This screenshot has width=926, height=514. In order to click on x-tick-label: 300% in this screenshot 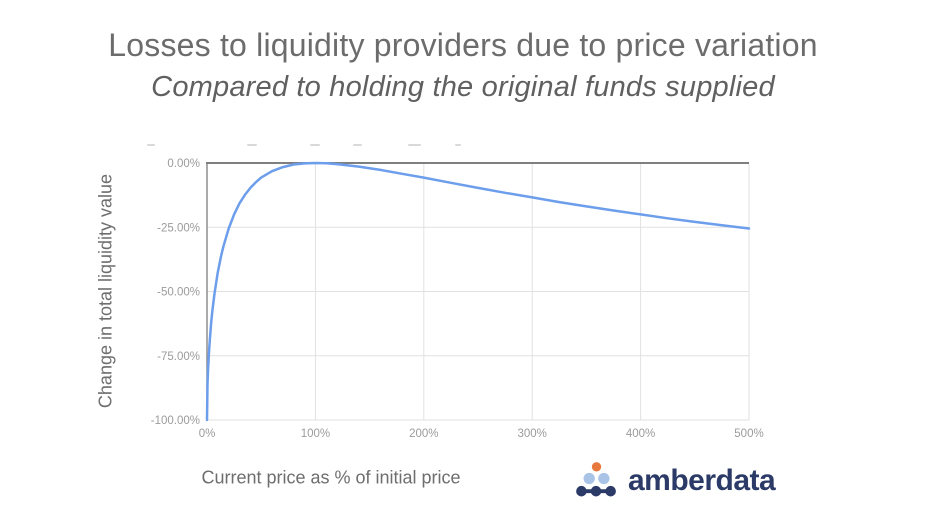, I will do `click(531, 434)`.